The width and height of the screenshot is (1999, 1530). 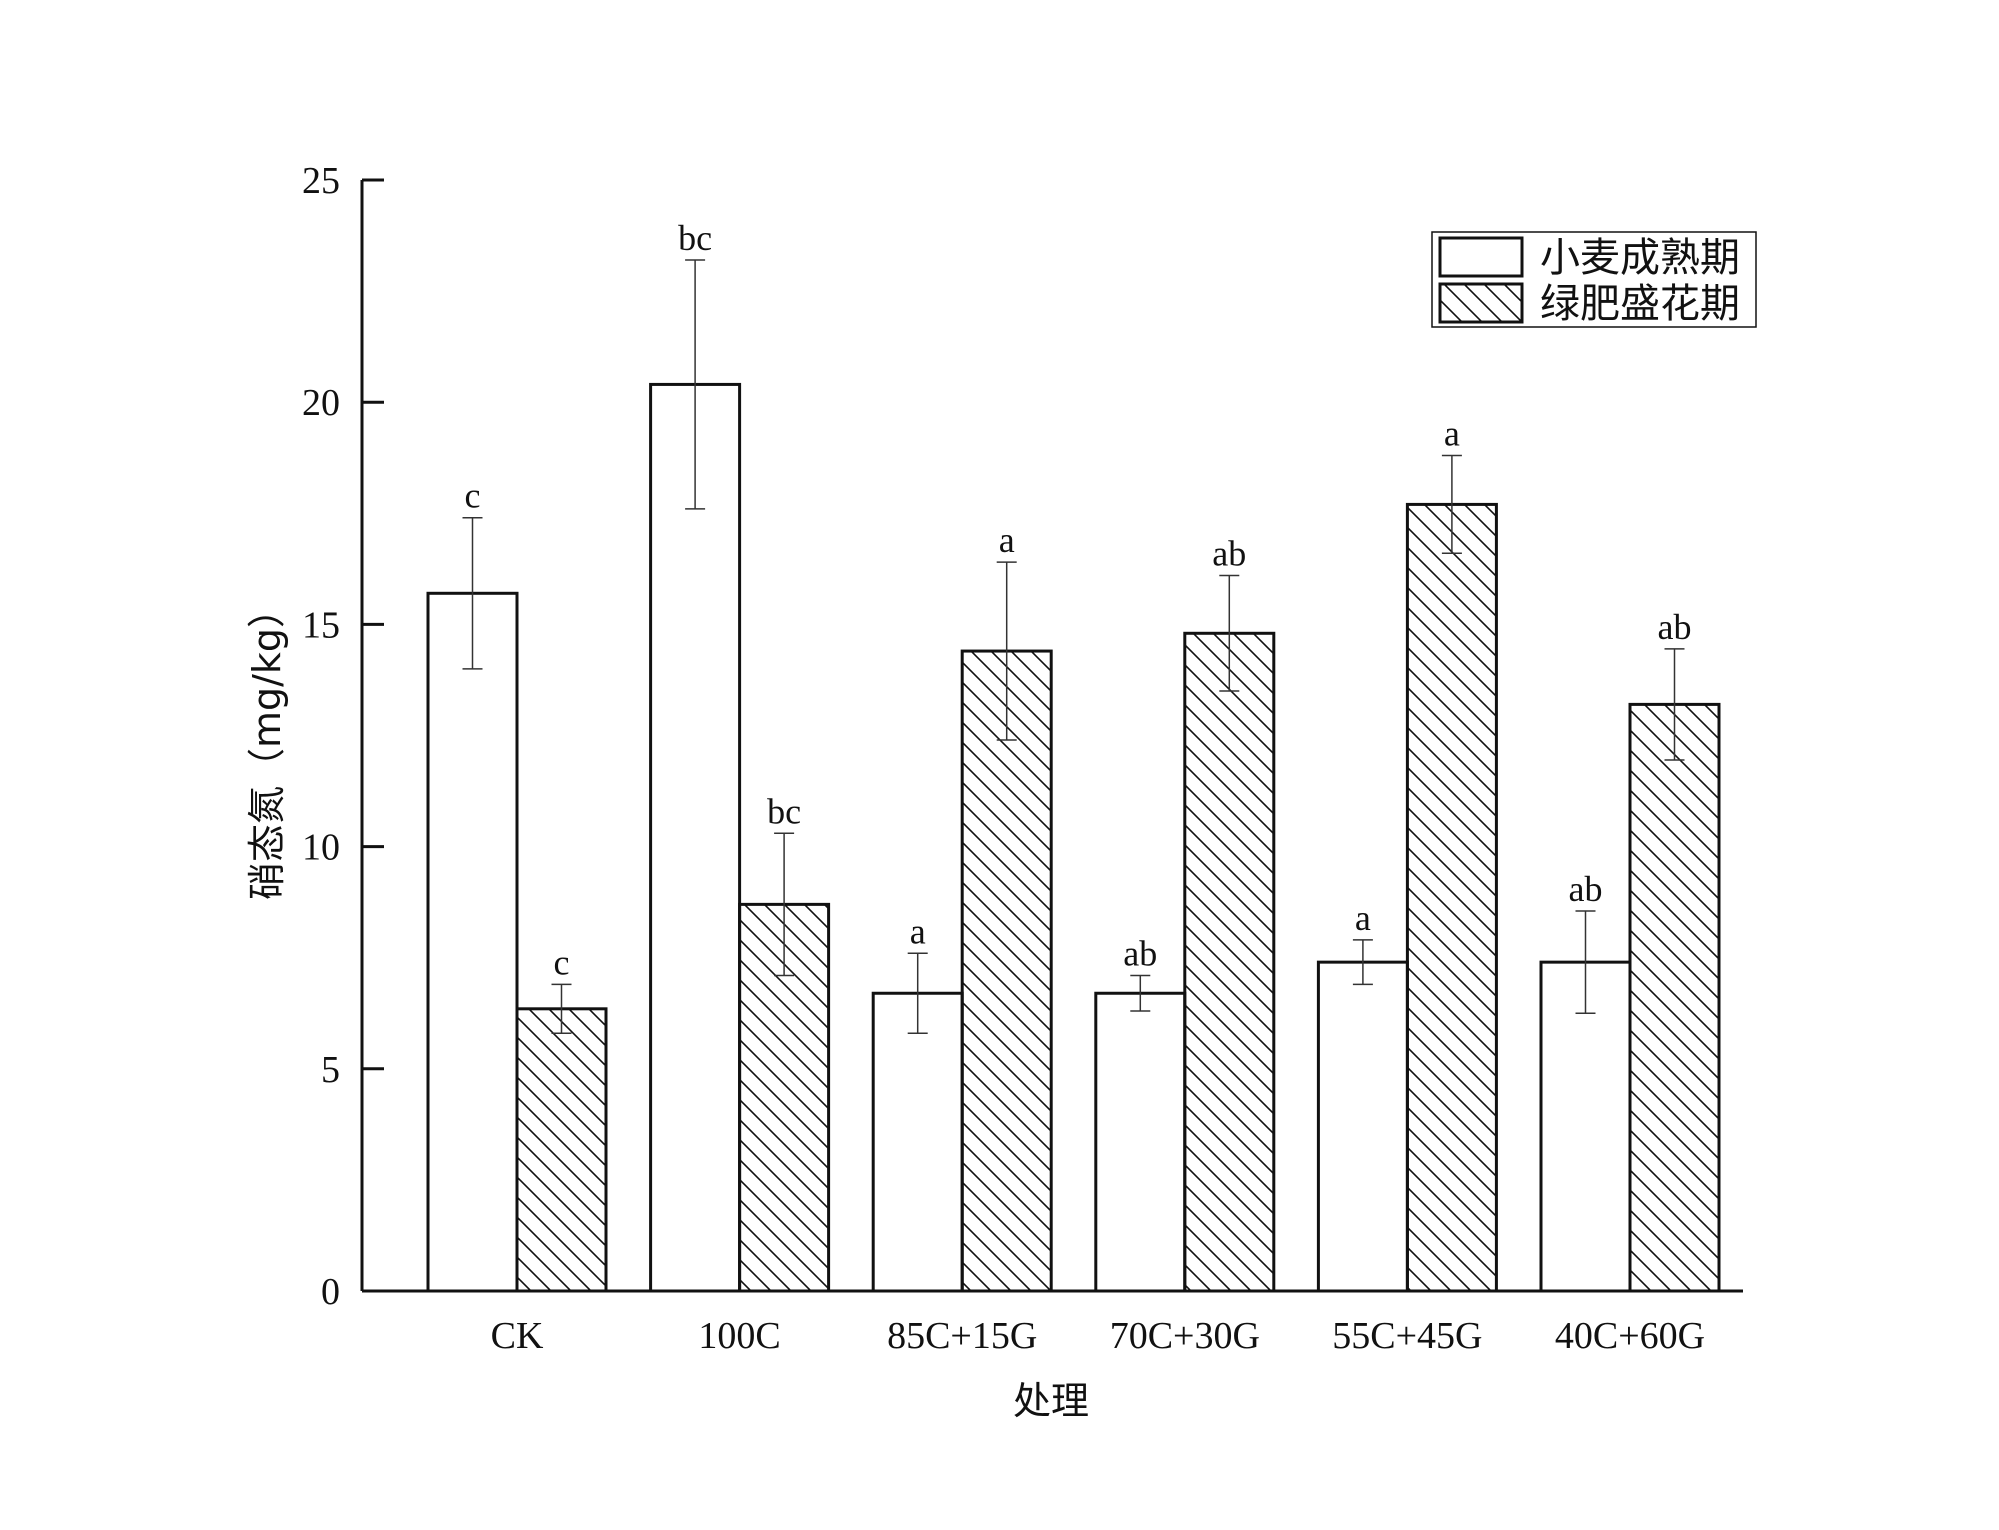 What do you see at coordinates (1007, 540) in the screenshot?
I see `sig-letter-s1-2: a` at bounding box center [1007, 540].